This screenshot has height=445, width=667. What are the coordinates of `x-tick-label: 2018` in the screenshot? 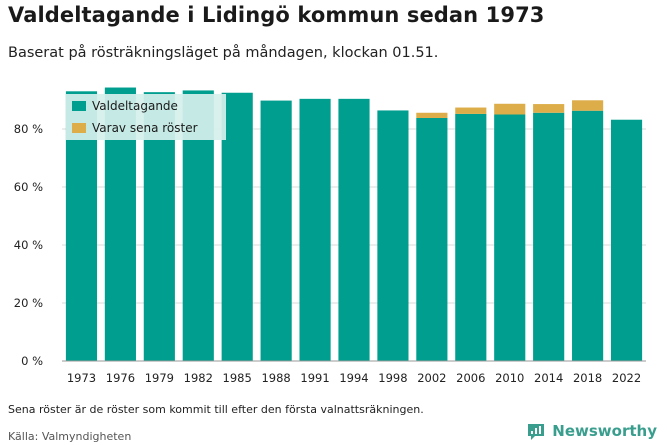 It's located at (587, 378).